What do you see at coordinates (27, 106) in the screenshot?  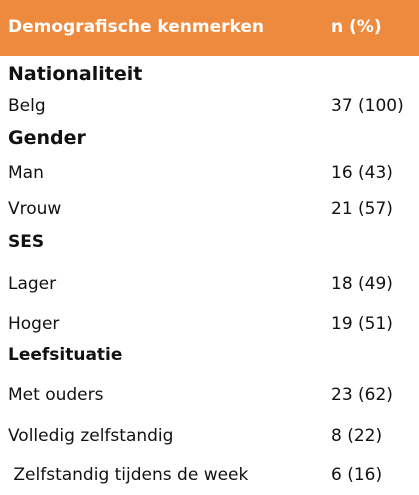 I see `row-label: Belg` at bounding box center [27, 106].